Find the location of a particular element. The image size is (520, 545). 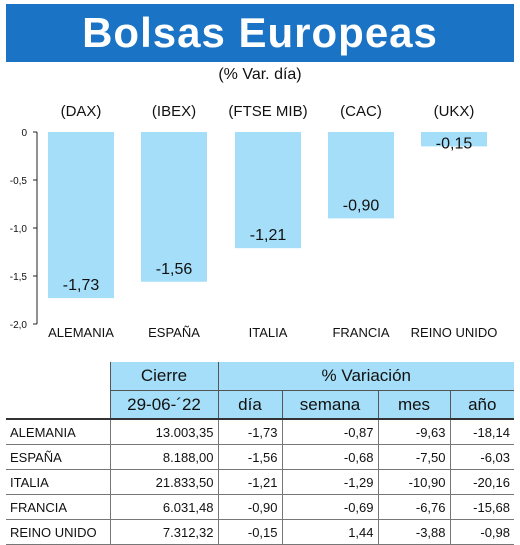

x-tick-label: FRANCIA is located at coordinates (360, 332).